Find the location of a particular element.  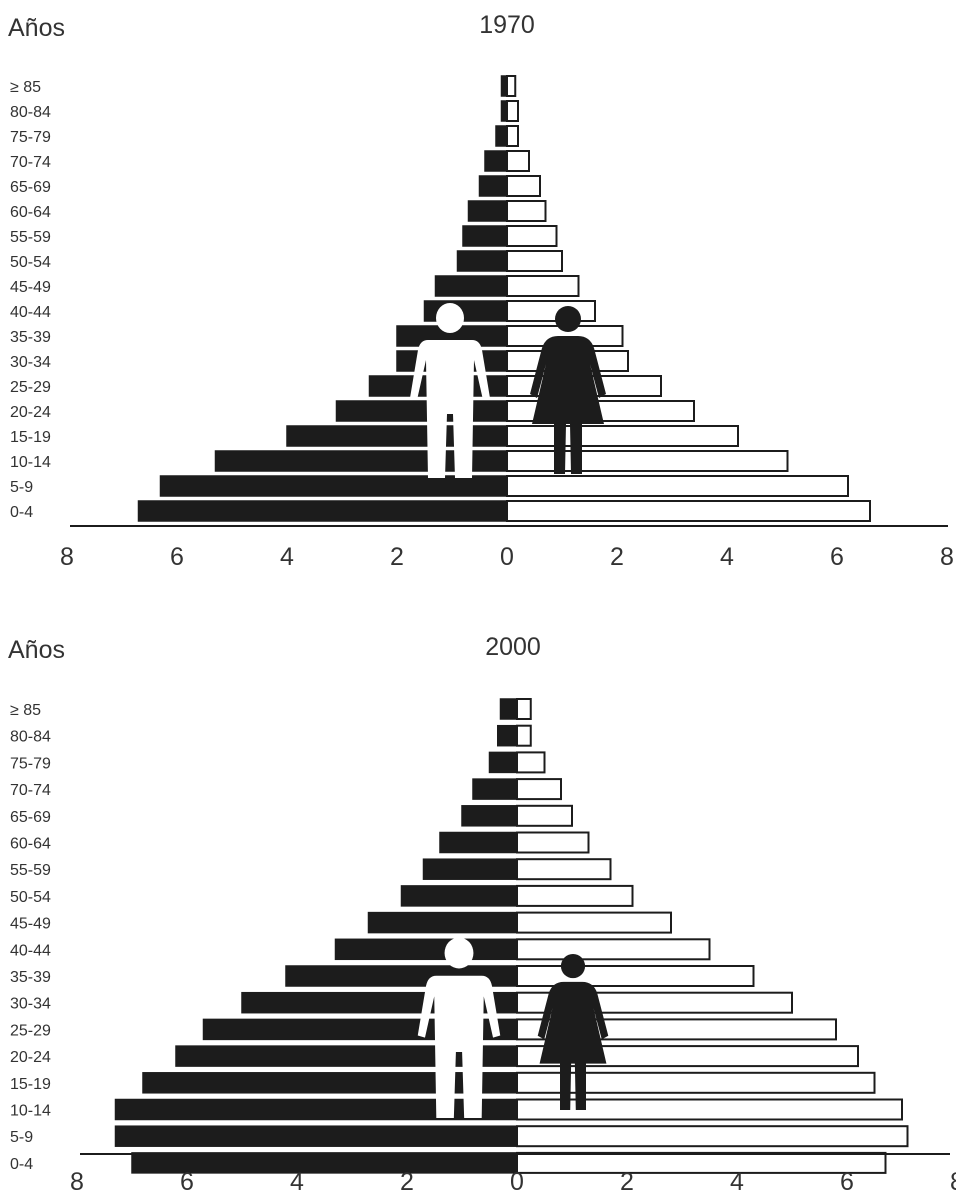

chart-title: 2000 is located at coordinates (513, 647).